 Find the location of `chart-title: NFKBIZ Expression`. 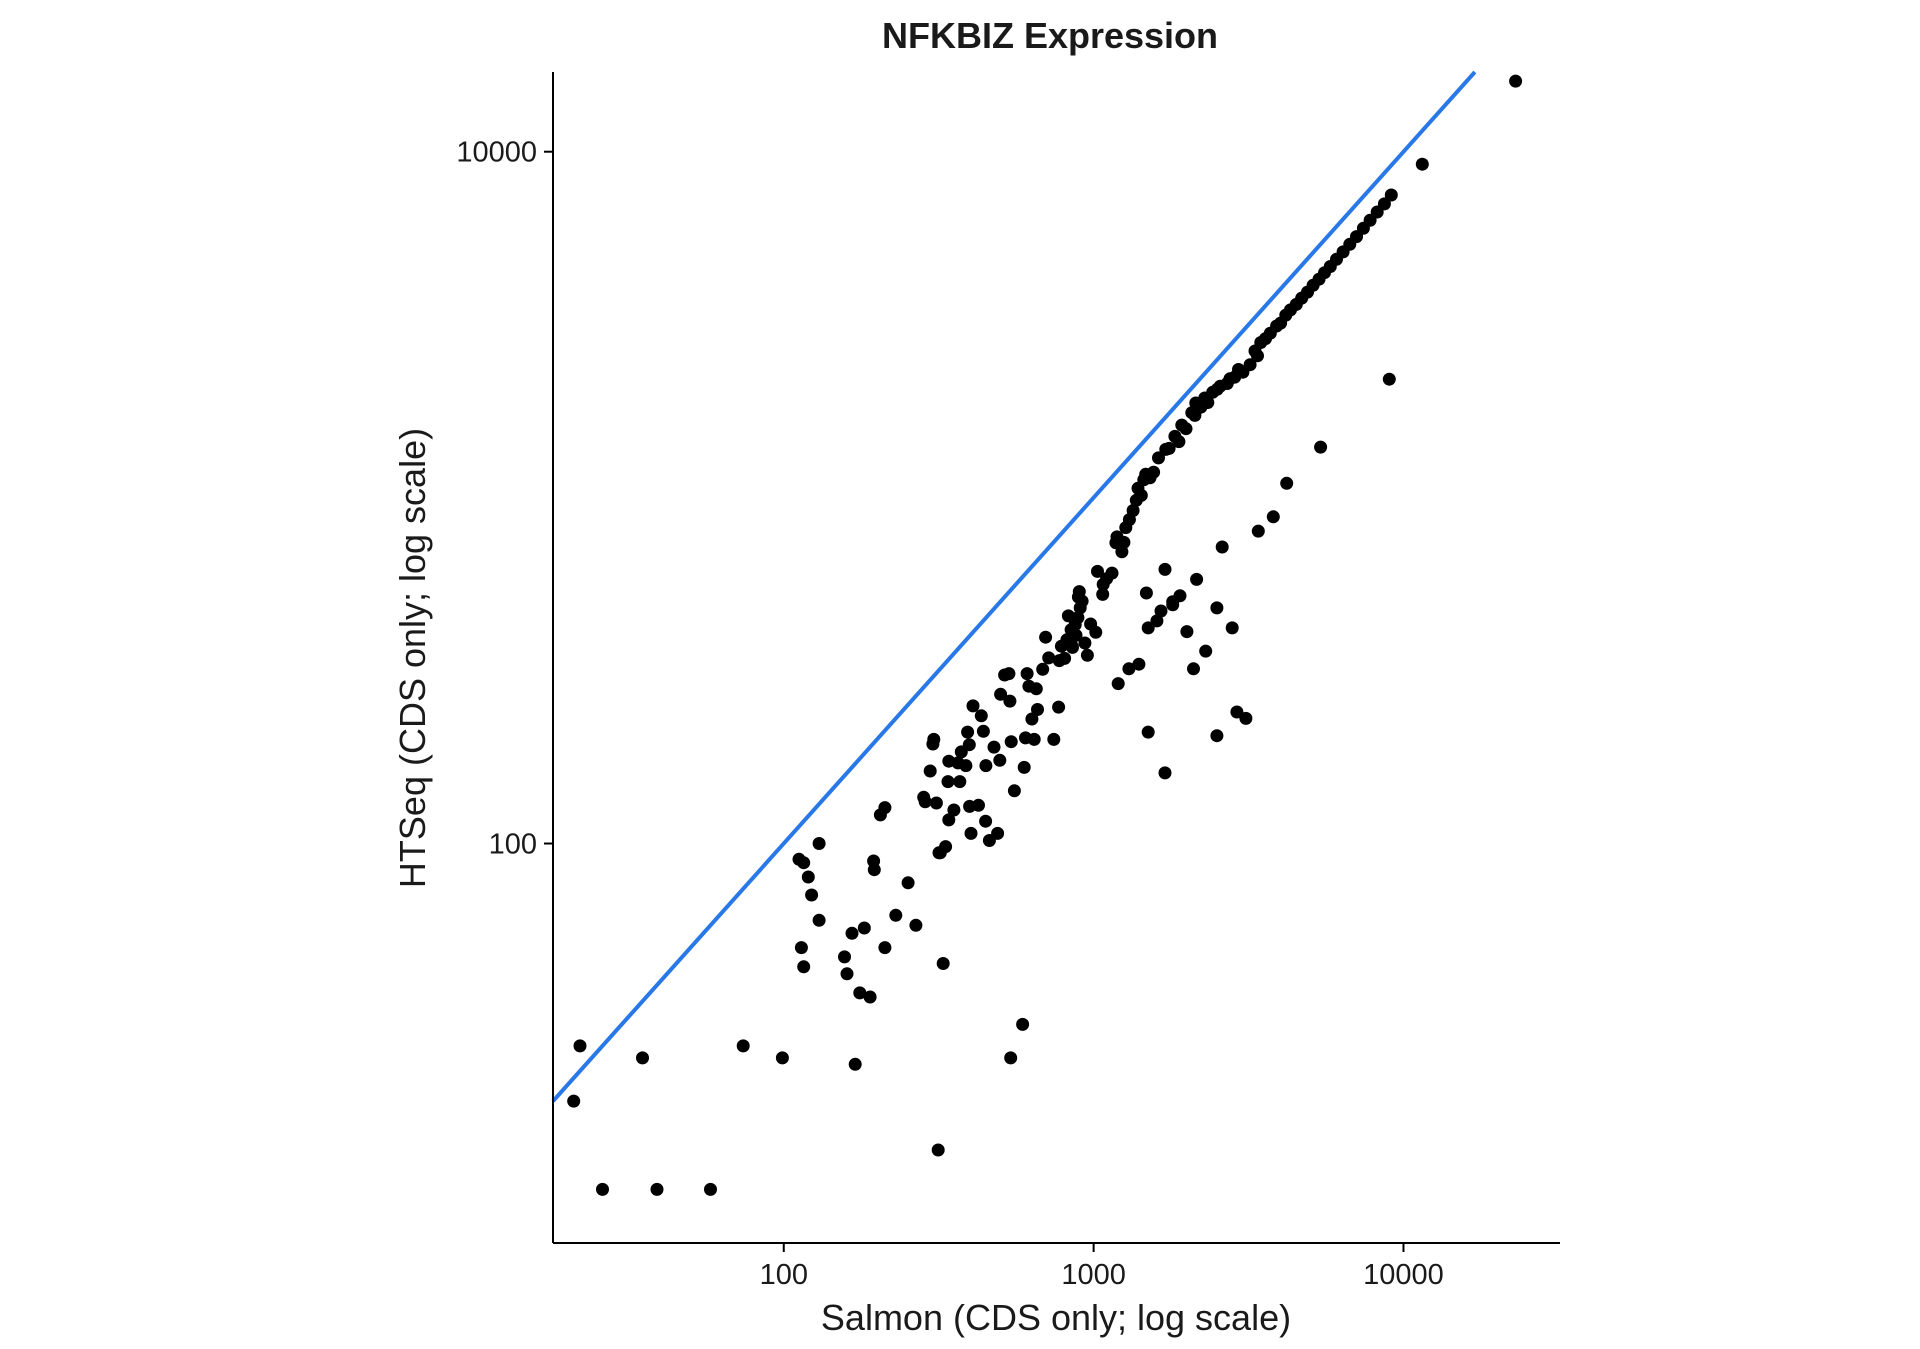

chart-title: NFKBIZ Expression is located at coordinates (1050, 35).